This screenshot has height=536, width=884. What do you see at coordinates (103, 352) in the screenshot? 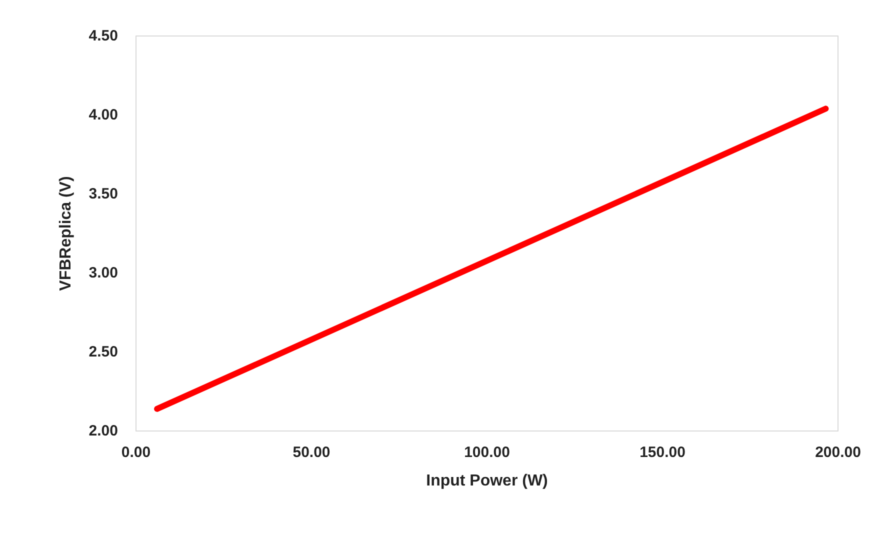
I see `y-tick-label: 2.50` at bounding box center [103, 352].